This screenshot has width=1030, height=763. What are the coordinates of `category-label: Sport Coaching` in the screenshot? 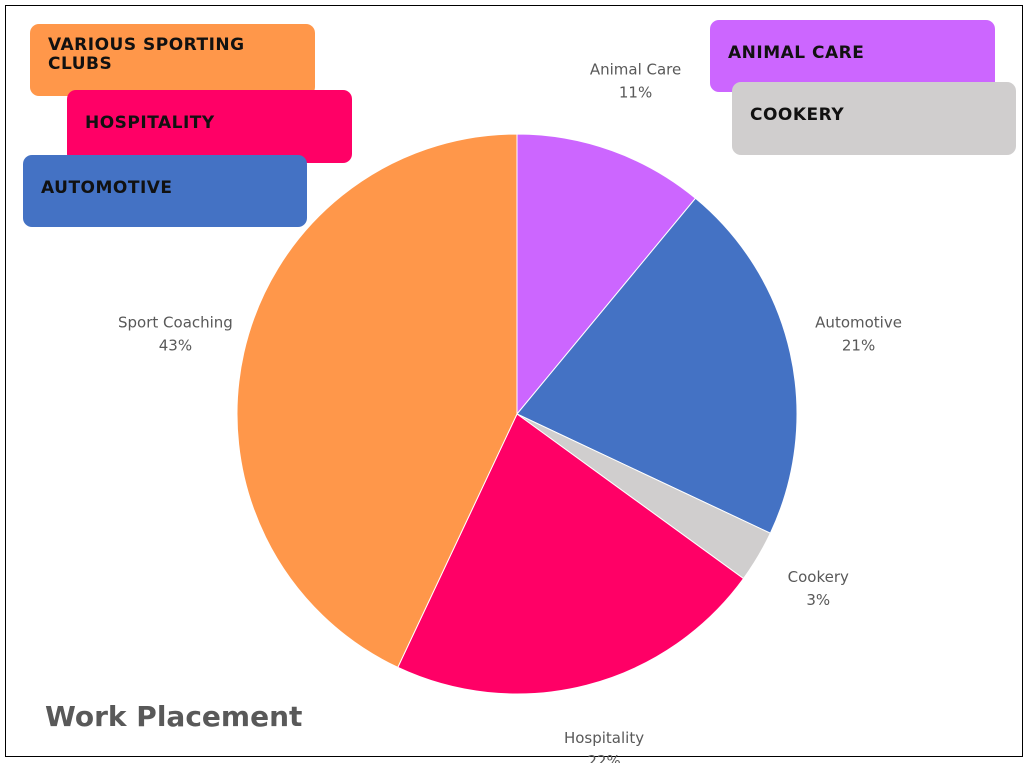 It's located at (175, 323).